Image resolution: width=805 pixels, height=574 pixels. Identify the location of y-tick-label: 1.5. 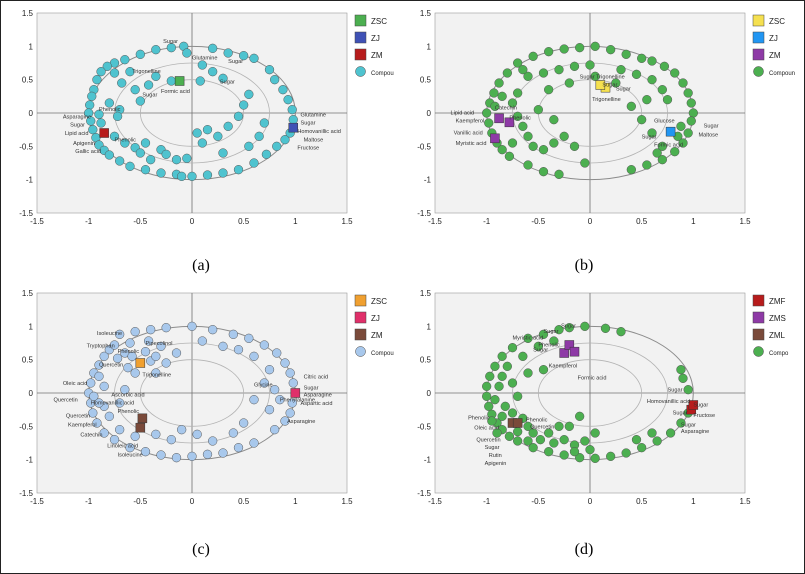
(426, 13).